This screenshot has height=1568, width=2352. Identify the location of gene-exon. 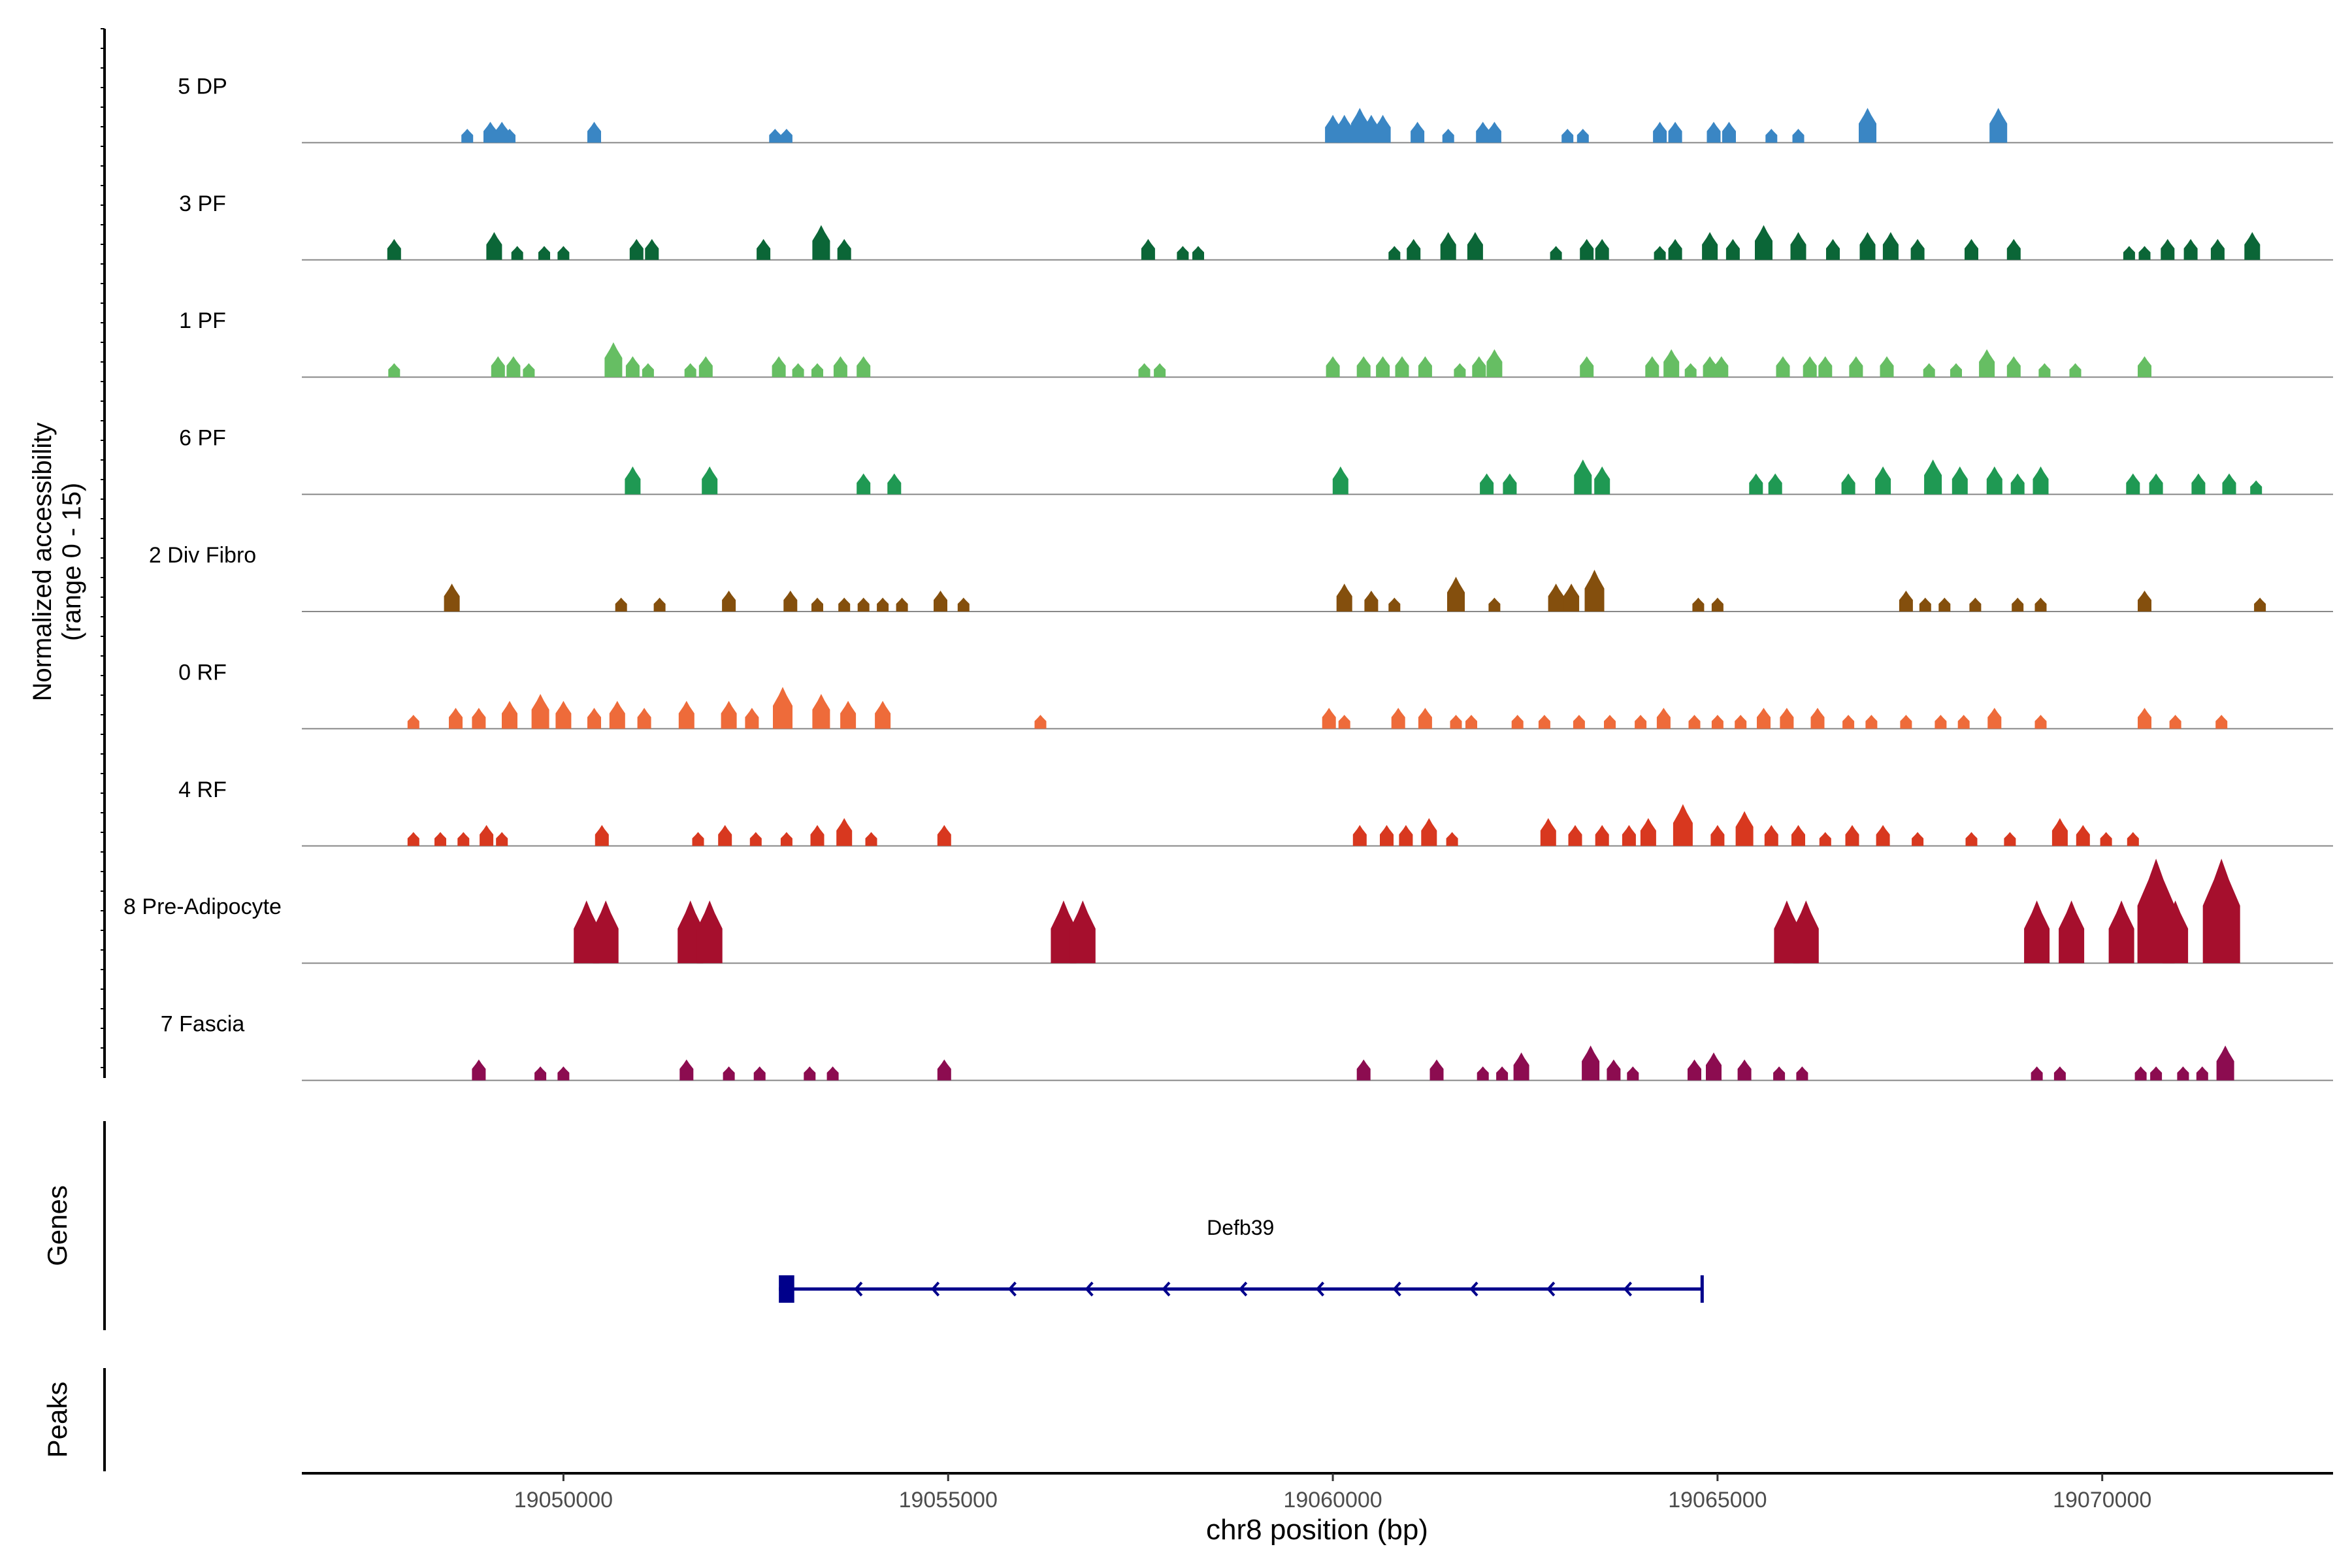
(786, 1289).